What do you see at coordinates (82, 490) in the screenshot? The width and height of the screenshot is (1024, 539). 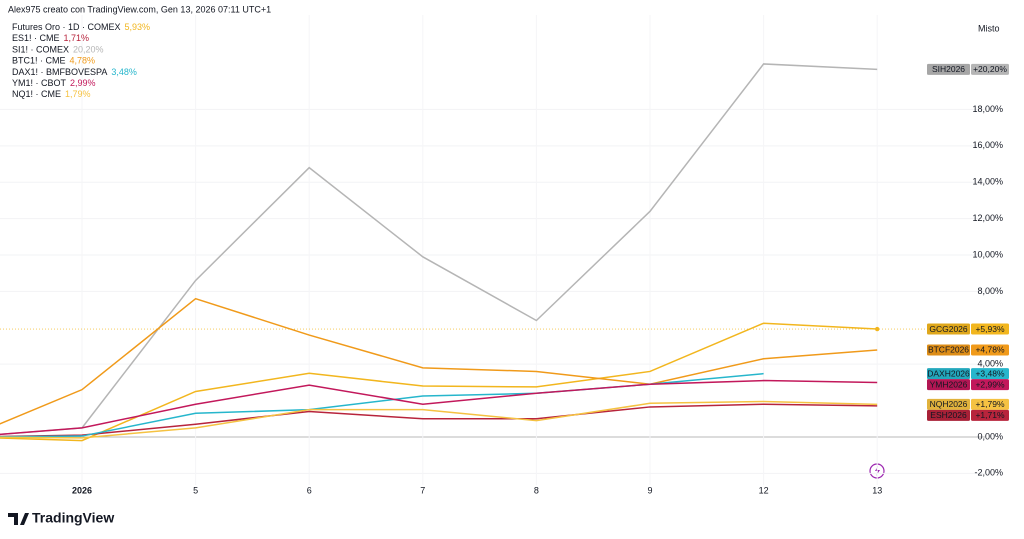 I see `x-tick-label: 2026` at bounding box center [82, 490].